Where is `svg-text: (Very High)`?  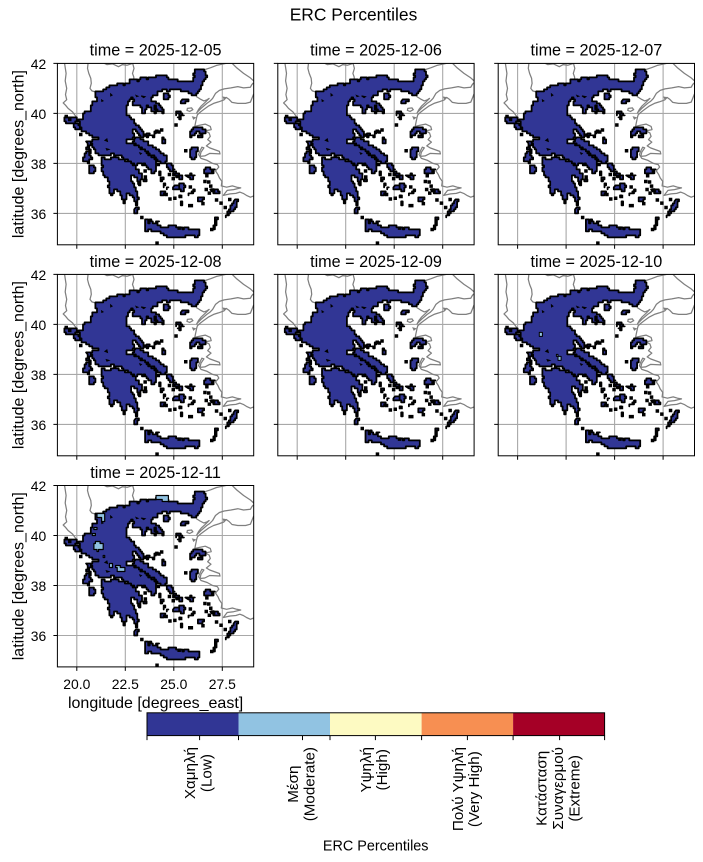 svg-text: (Very High) is located at coordinates (474, 789).